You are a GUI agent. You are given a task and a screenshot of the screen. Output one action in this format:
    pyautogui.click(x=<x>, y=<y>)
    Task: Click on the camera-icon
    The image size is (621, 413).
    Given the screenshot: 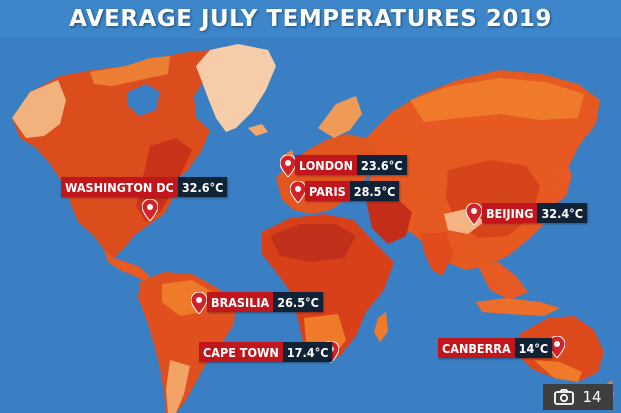 What is the action you would take?
    pyautogui.click(x=564, y=397)
    